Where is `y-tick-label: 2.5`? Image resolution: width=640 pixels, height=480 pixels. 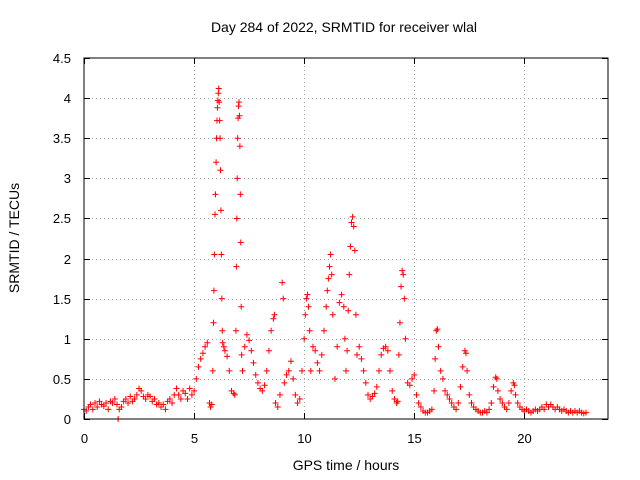
y-tick-label: 2.5 is located at coordinates (62, 218).